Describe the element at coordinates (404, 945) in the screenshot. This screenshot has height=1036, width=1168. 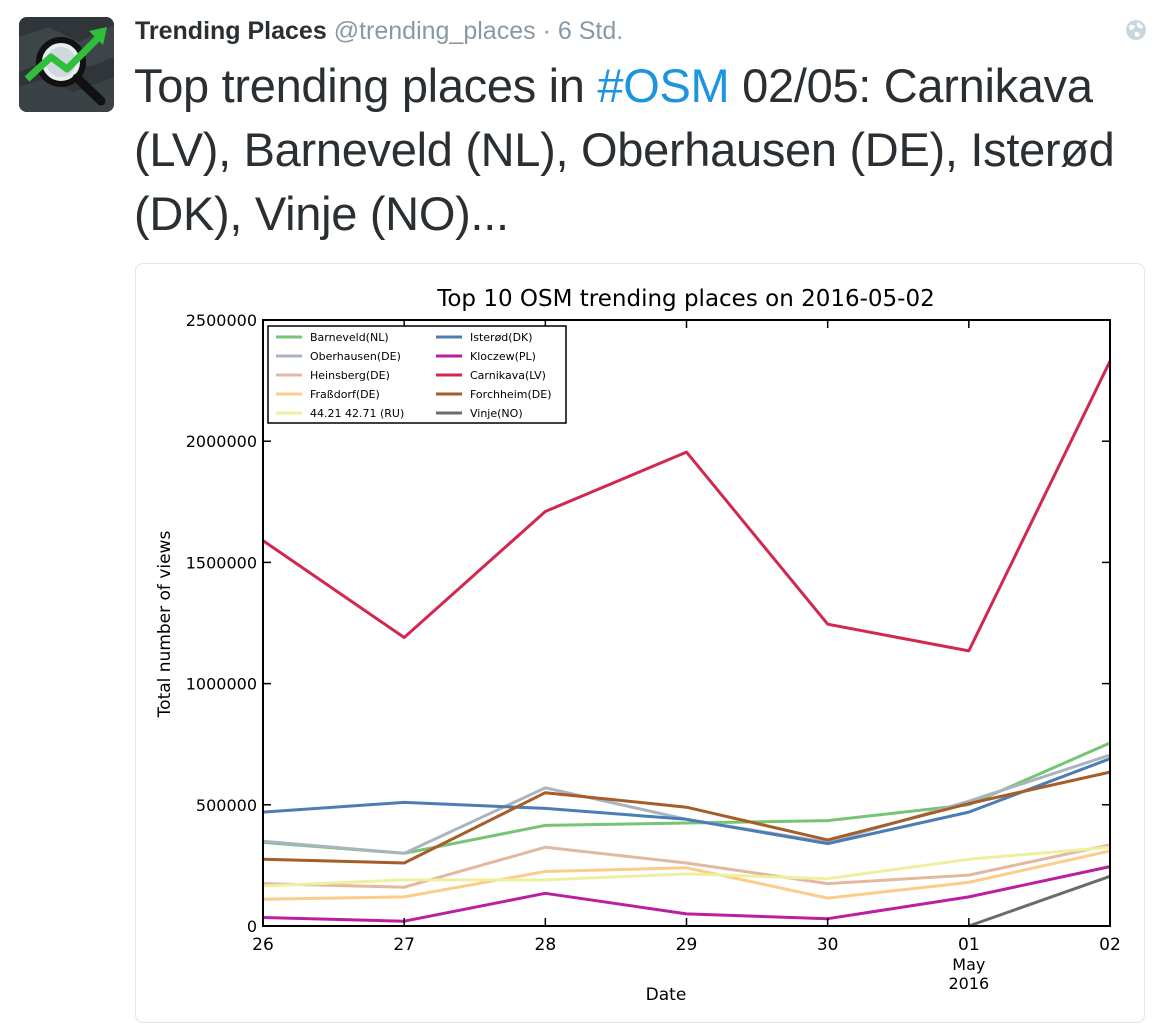
I see `x-tick-label-1: 27` at that location.